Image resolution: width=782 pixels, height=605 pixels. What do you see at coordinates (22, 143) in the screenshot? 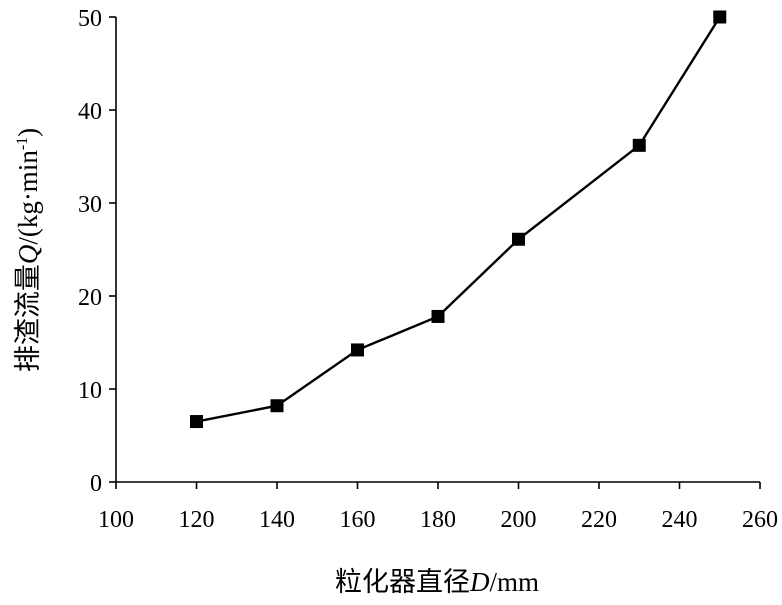
I see `y-axis-title-sup: -1` at bounding box center [22, 143].